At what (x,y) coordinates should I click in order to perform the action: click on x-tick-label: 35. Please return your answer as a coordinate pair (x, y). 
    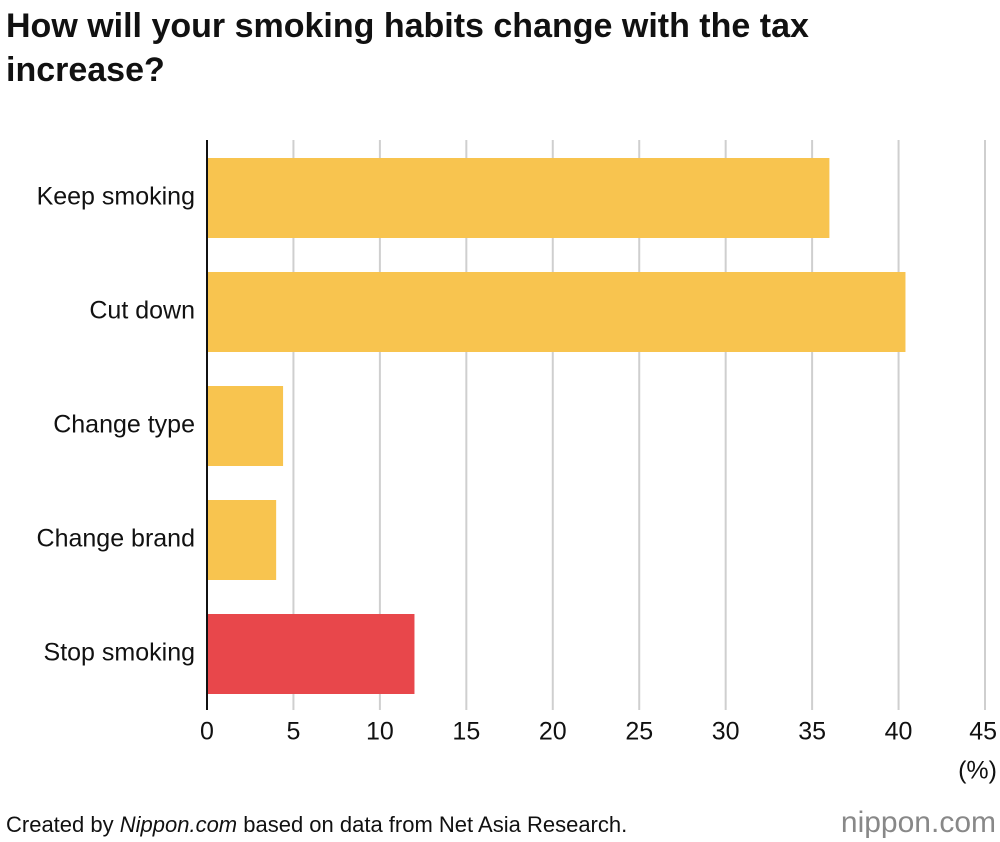
    Looking at the image, I should click on (812, 732).